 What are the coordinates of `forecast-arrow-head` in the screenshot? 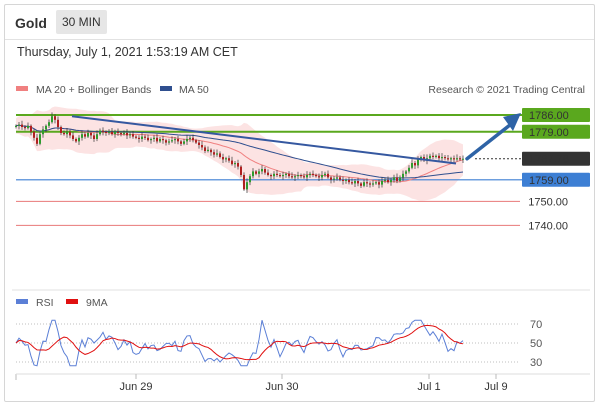 It's located at (512, 122).